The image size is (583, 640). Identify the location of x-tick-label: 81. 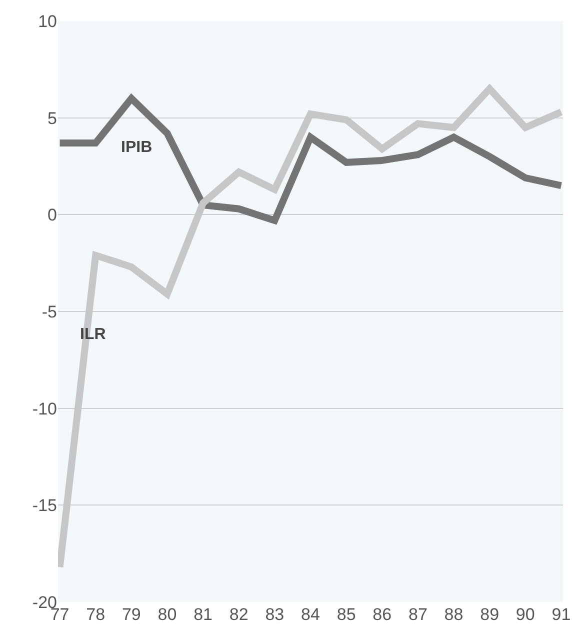
(203, 614).